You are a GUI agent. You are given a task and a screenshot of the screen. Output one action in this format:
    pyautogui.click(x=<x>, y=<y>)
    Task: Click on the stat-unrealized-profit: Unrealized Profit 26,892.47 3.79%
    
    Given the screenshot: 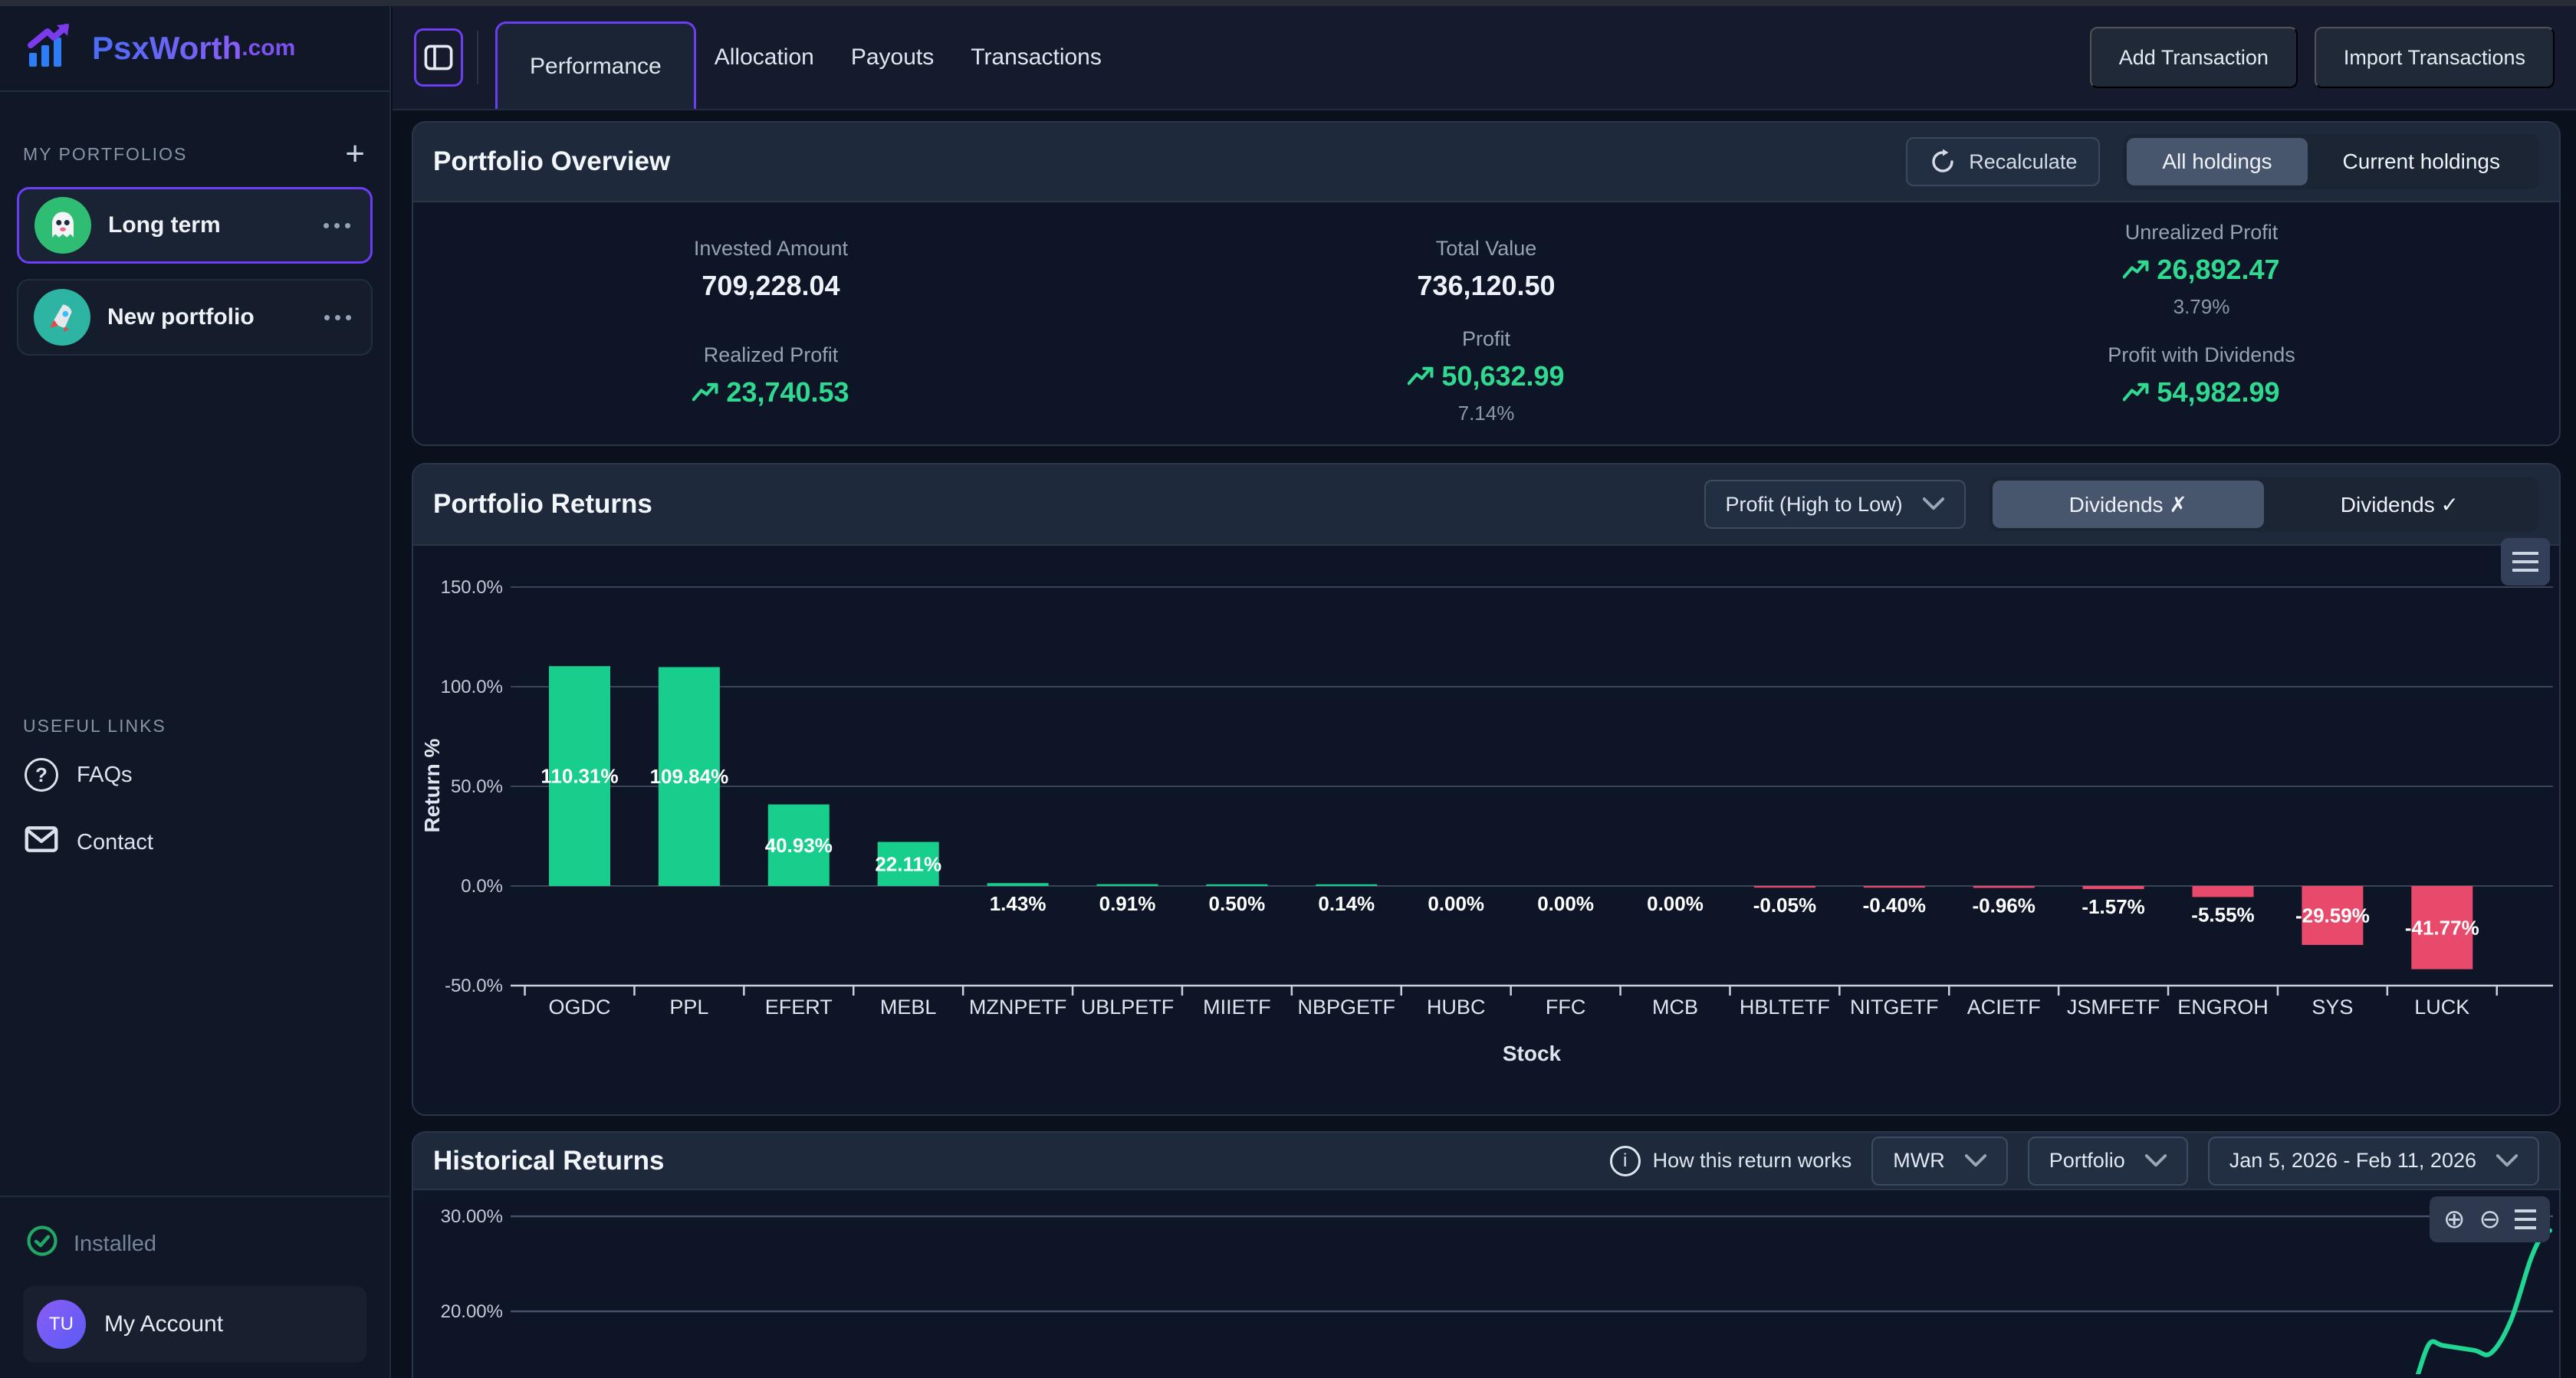 What is the action you would take?
    pyautogui.click(x=2202, y=269)
    